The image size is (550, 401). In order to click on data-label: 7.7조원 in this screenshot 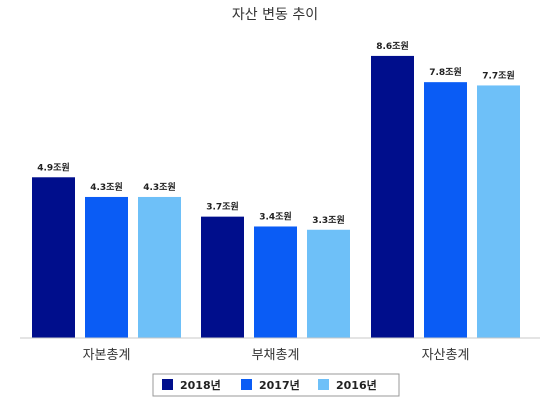, I will do `click(498, 75)`.